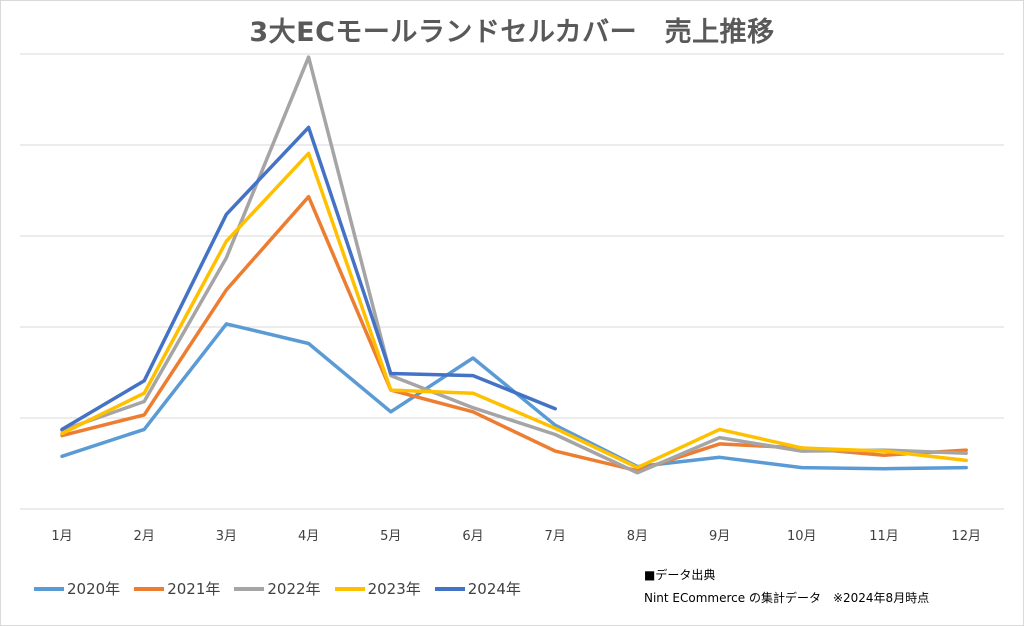 This screenshot has width=1024, height=626. Describe the element at coordinates (719, 536) in the screenshot. I see `x-tick-label: 9月` at that location.